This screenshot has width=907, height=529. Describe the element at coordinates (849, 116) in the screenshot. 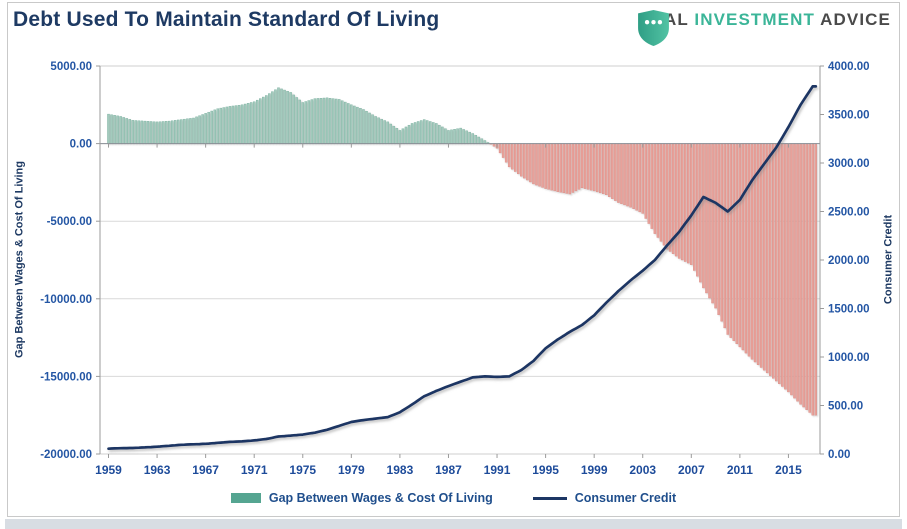

I see `right-axis-tick-label: 3500.00` at that location.